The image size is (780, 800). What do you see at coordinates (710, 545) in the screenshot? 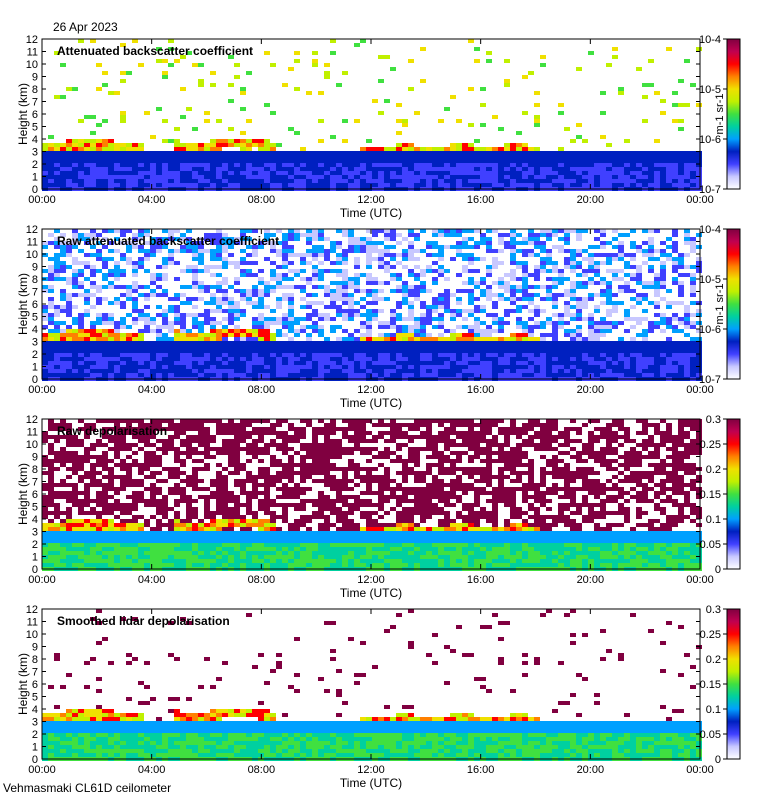
I see `colorbar-tick-label: 0.05` at bounding box center [710, 545].